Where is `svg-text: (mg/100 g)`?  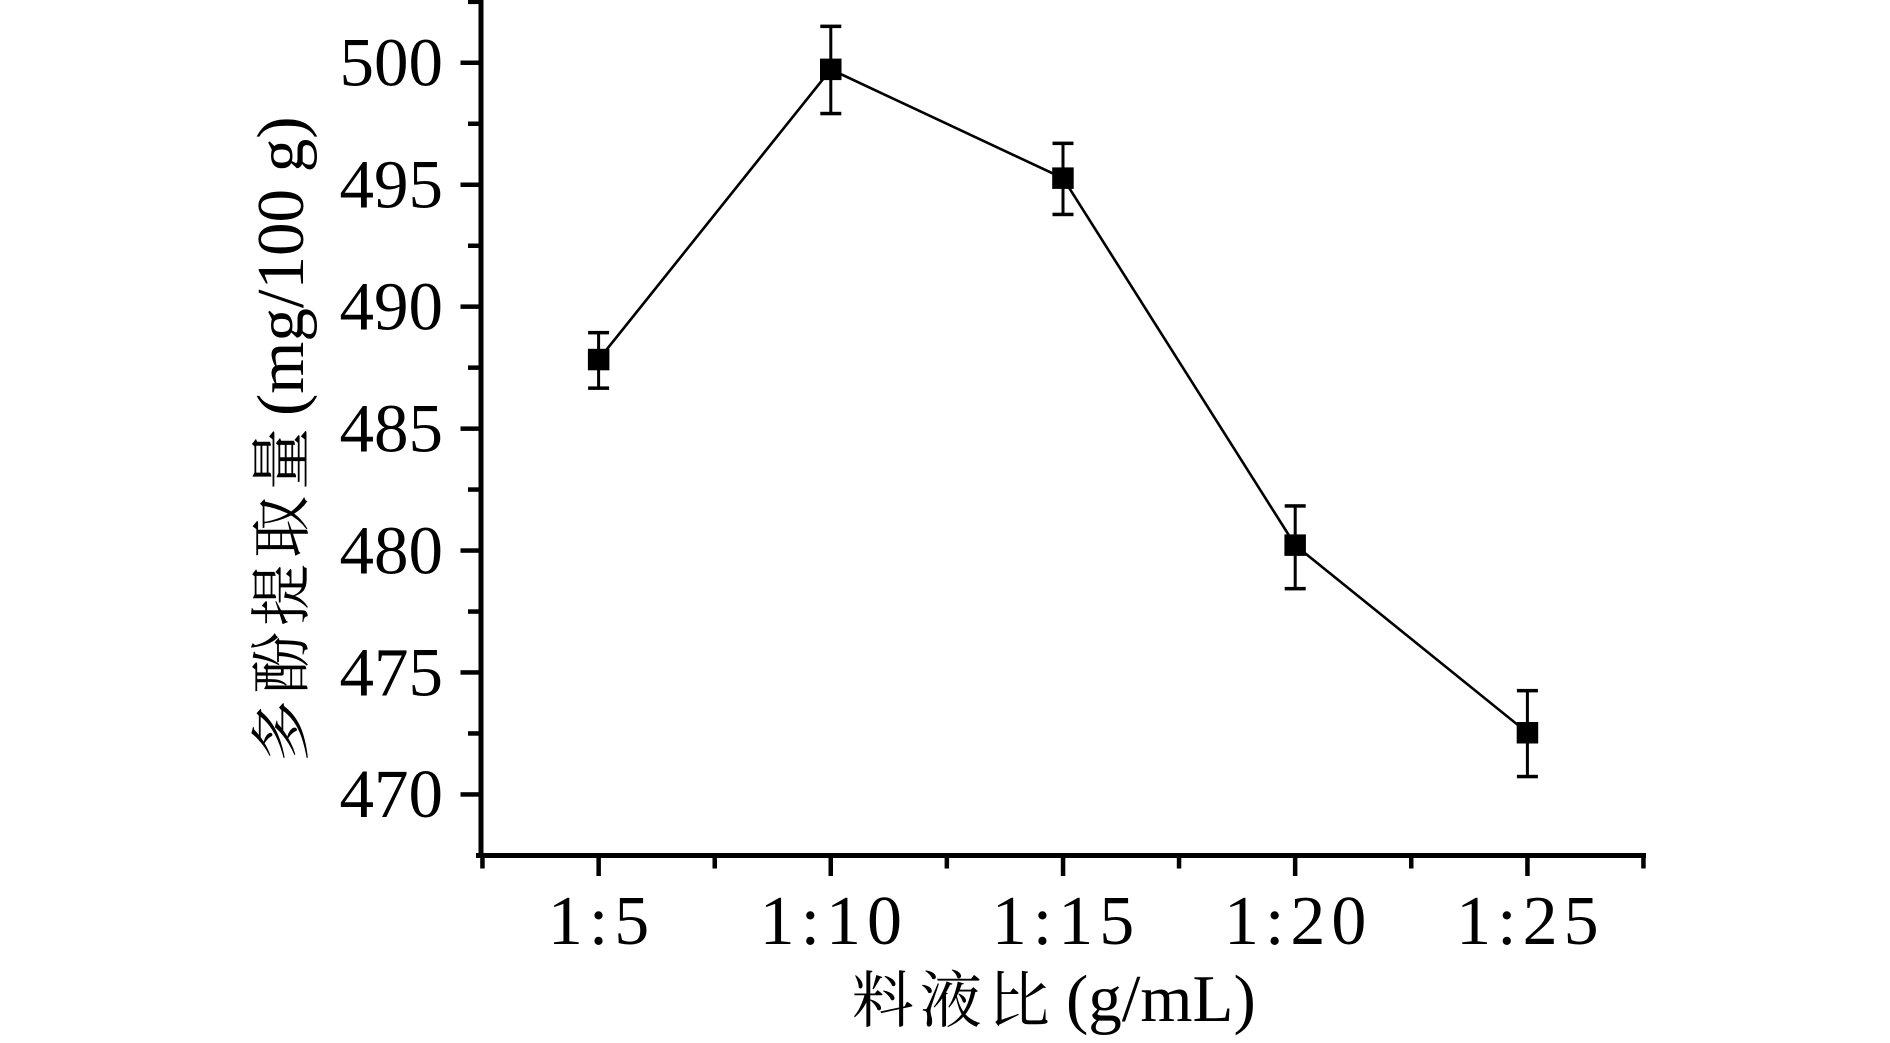 svg-text: (mg/100 g) is located at coordinates (281, 266).